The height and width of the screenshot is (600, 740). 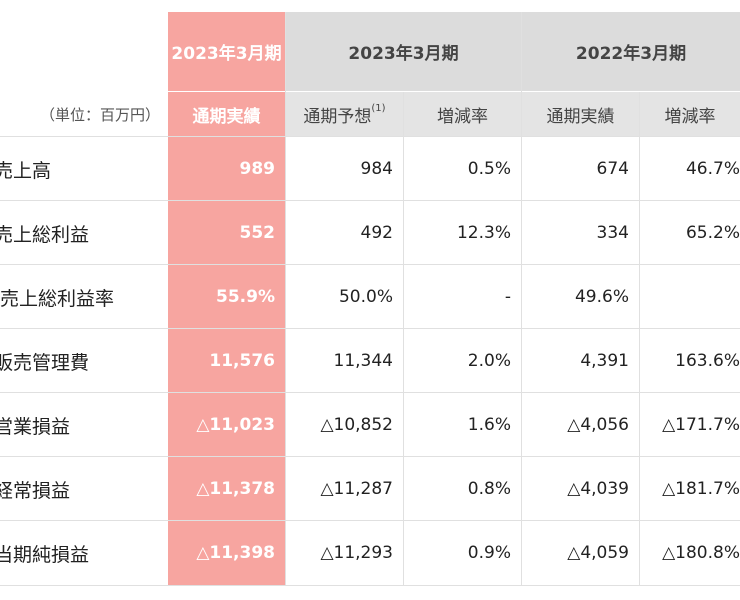 I want to click on rate-2023-cell: 0.9%, so click(x=489, y=553).